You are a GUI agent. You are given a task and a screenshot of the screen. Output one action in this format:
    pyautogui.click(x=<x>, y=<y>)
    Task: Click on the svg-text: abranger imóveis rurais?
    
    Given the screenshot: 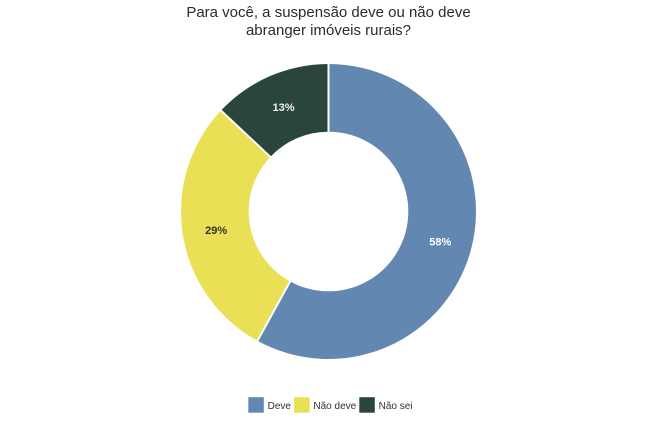 What is the action you would take?
    pyautogui.click(x=328, y=30)
    